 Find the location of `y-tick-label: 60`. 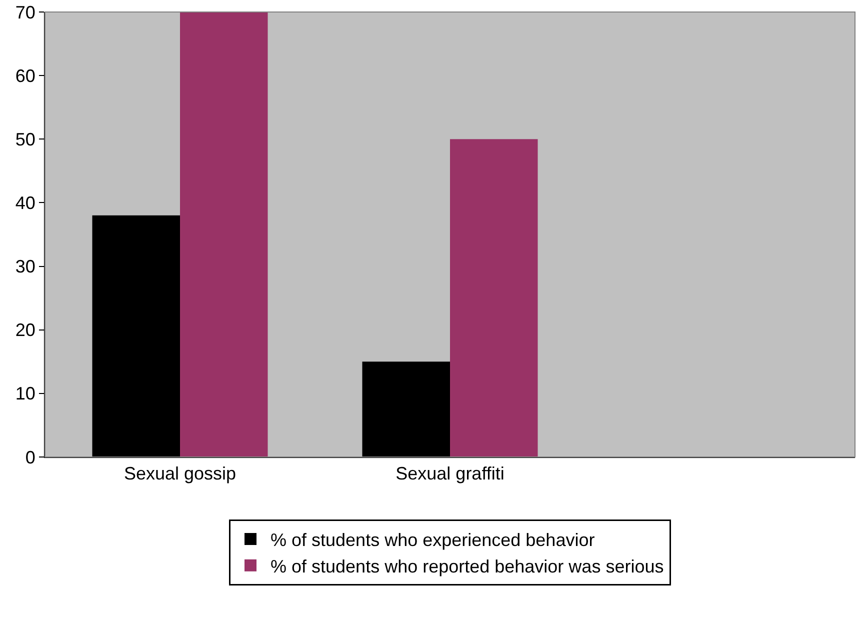

y-tick-label: 60 is located at coordinates (25, 76).